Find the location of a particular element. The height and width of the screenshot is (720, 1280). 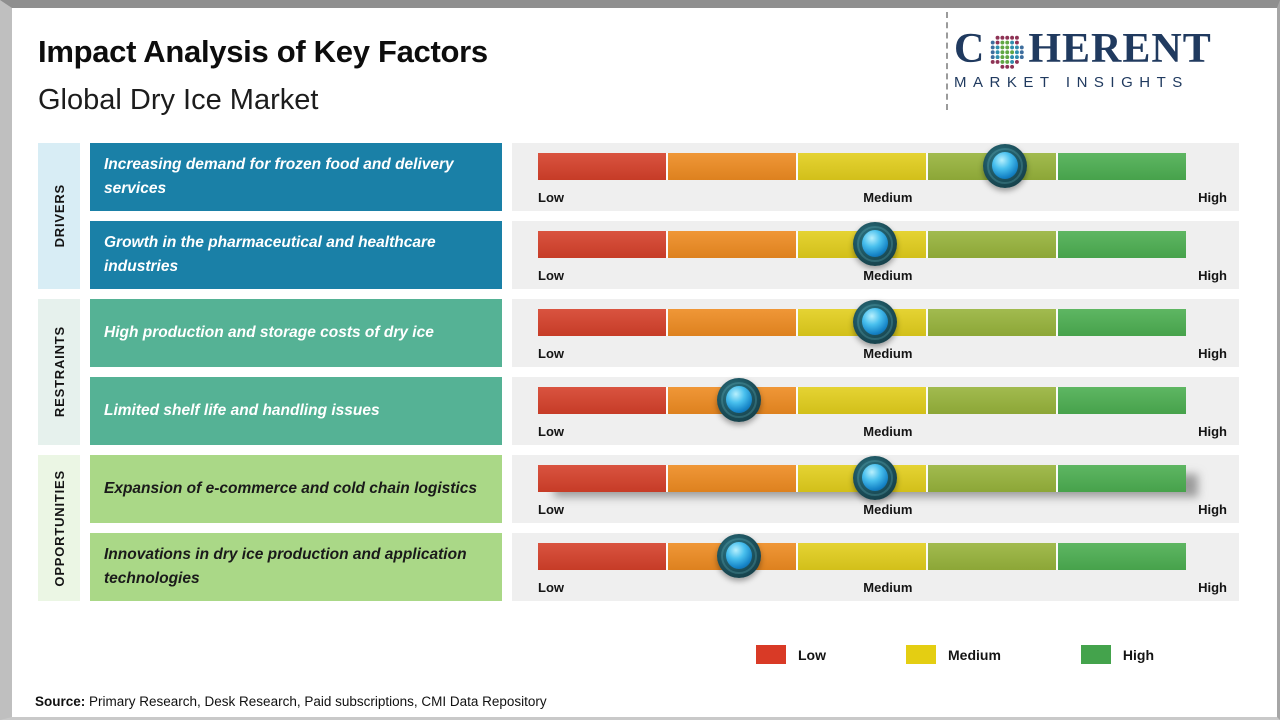

legend-label: Medium is located at coordinates (974, 654).